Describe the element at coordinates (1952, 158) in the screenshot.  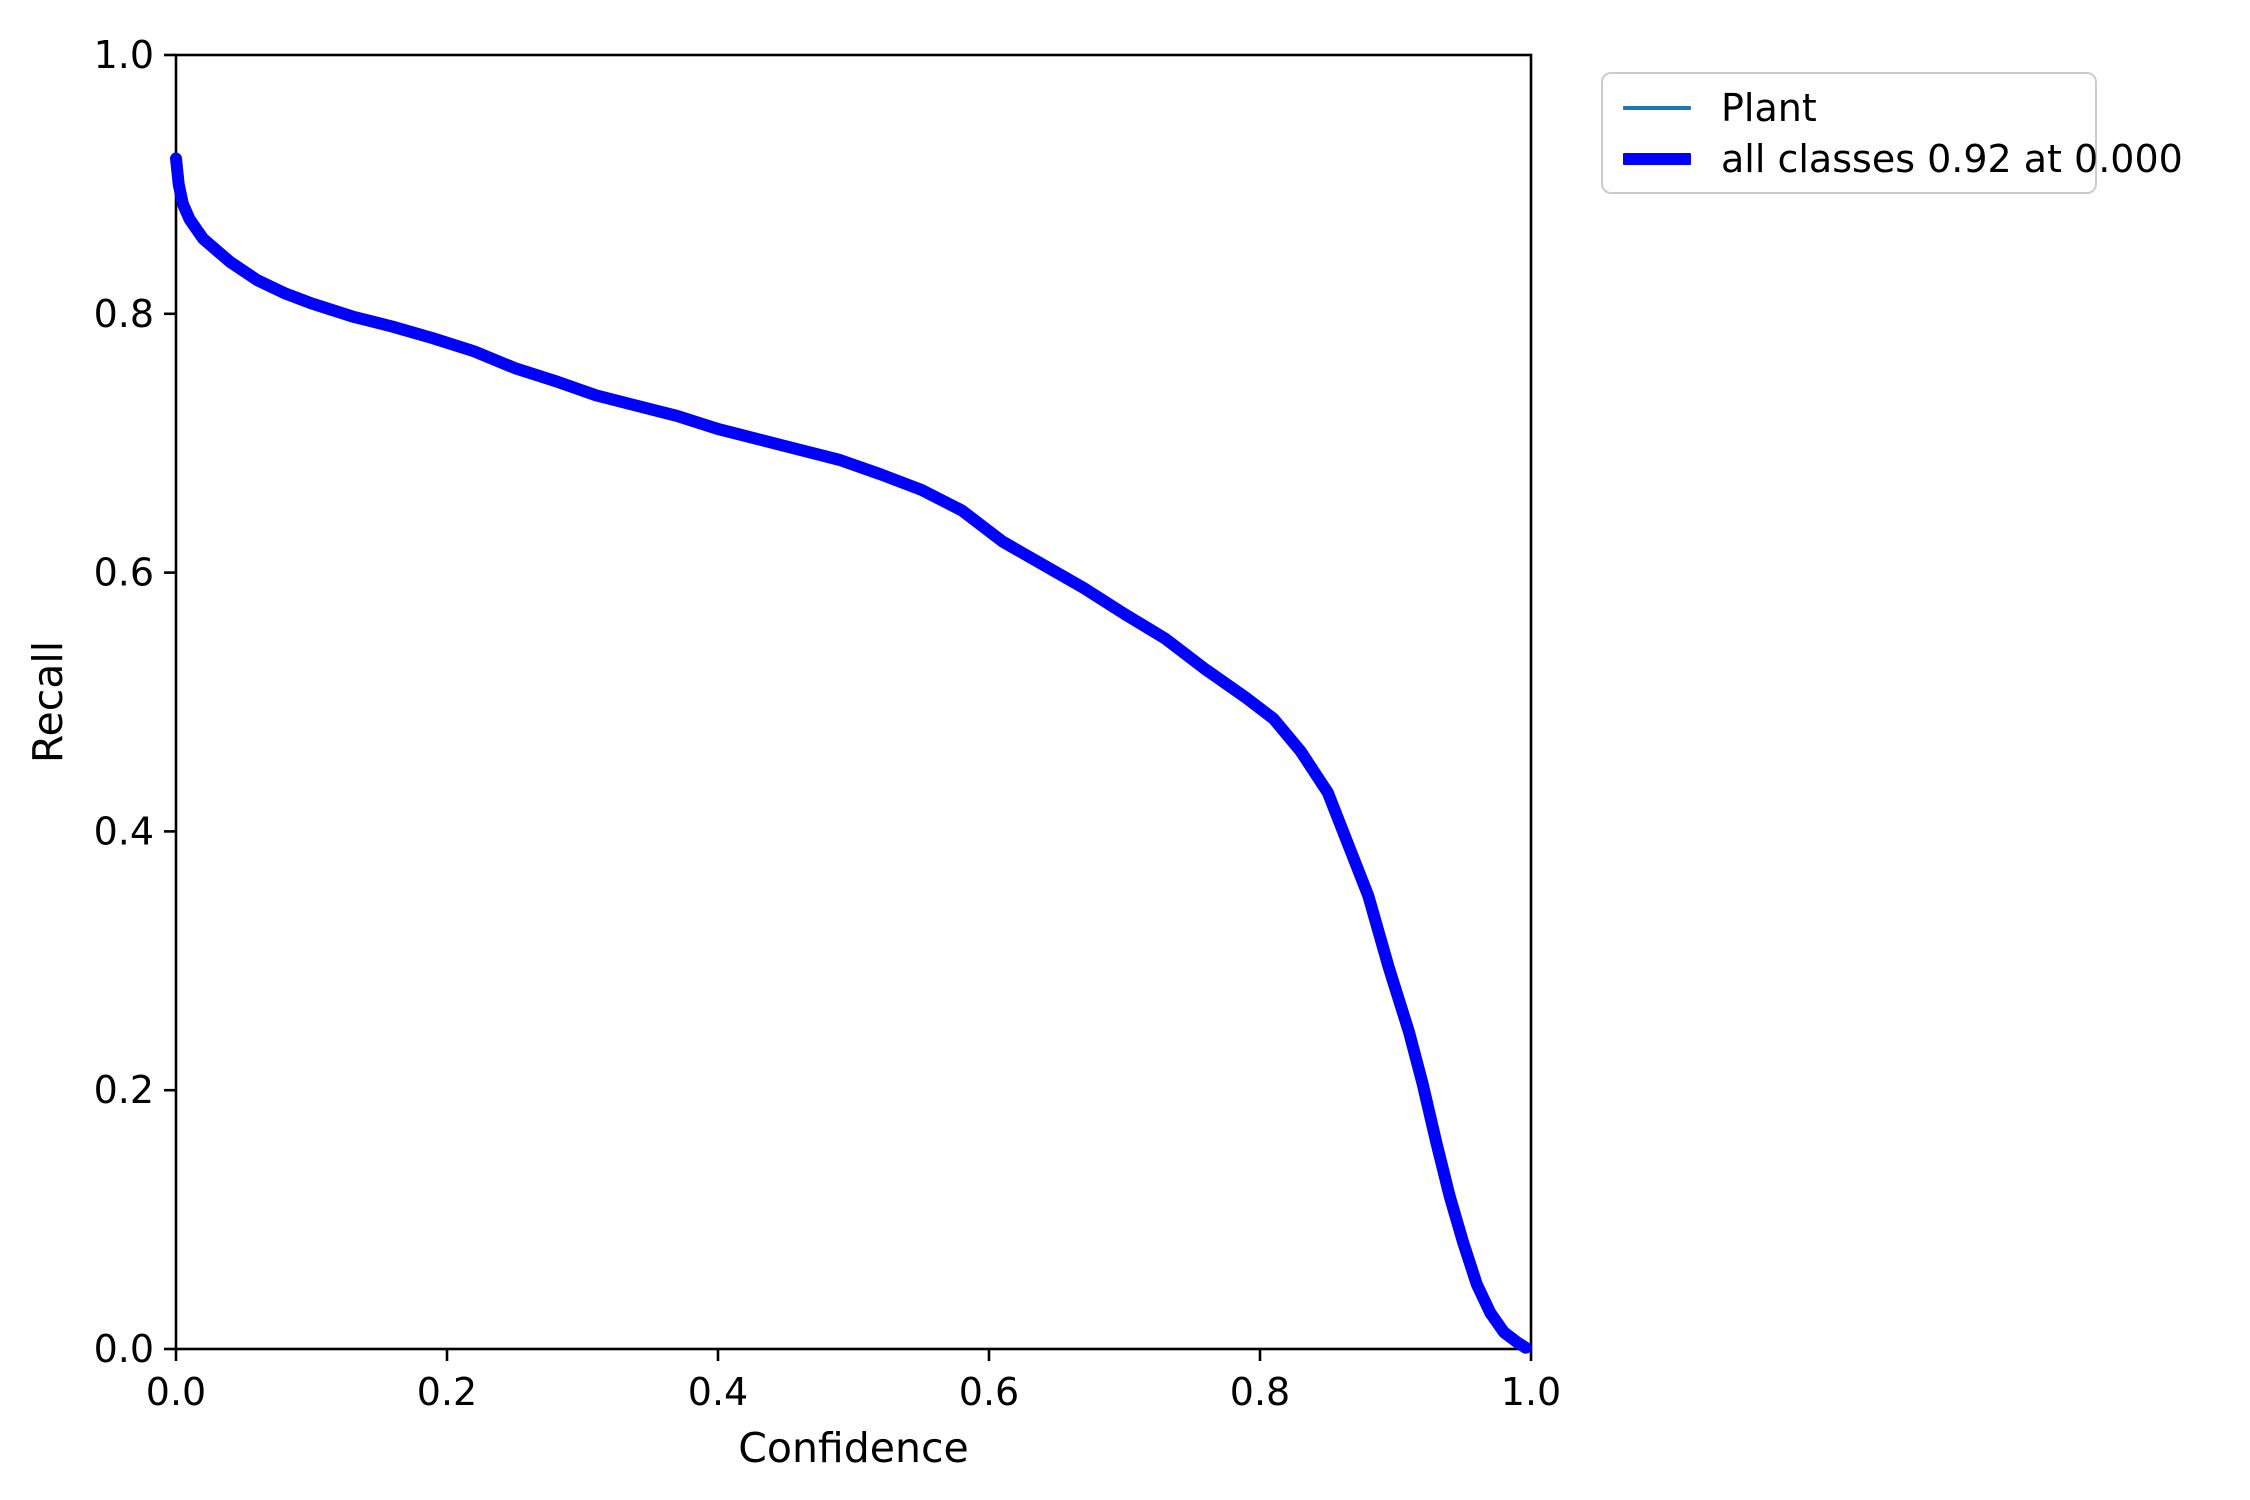
I see `legend-label-all-classes: all classes 0.92 at 0.000` at that location.